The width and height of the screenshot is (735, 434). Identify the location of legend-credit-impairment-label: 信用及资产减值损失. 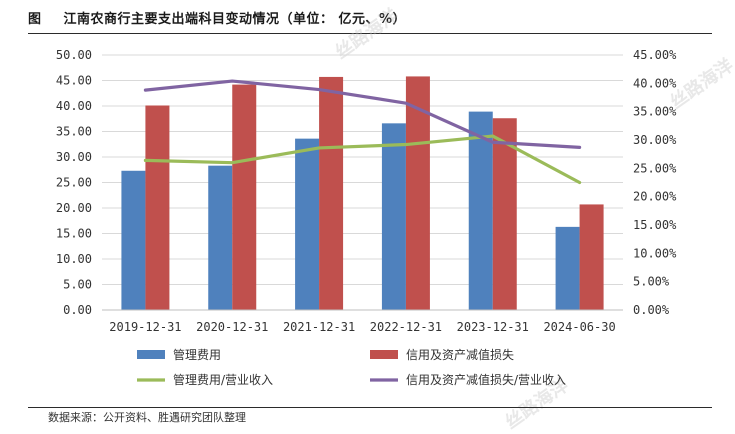
(460, 354).